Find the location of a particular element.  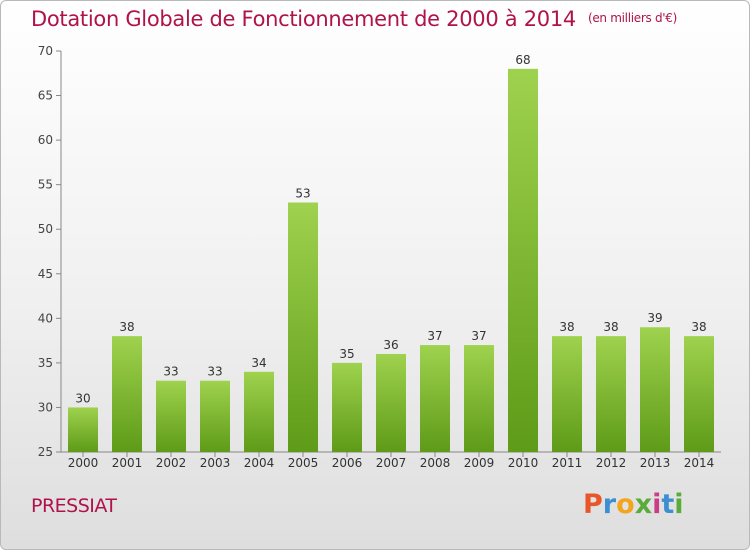

y-tick-label: 30 is located at coordinates (45, 407).